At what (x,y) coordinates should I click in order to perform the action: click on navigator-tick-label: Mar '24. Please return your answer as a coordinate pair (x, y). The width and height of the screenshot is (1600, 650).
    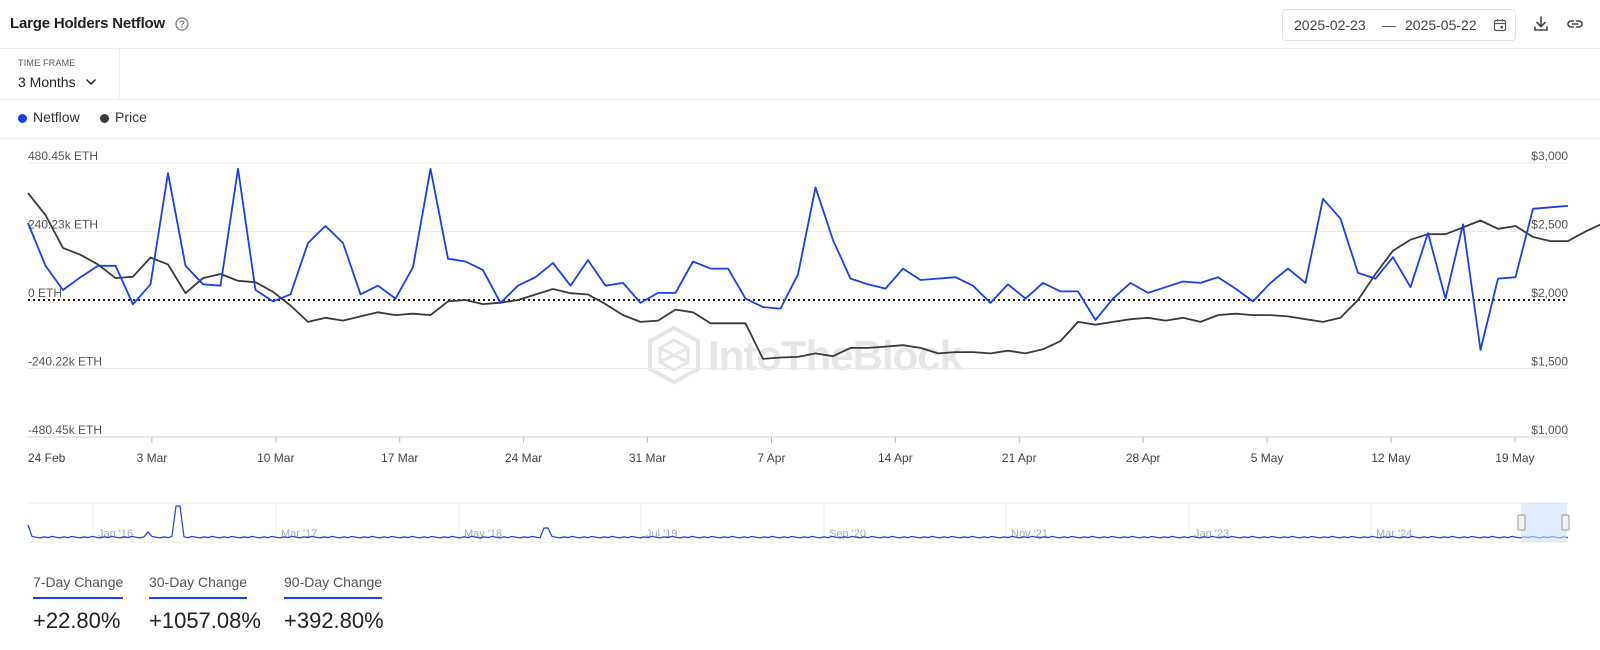
    Looking at the image, I should click on (1394, 534).